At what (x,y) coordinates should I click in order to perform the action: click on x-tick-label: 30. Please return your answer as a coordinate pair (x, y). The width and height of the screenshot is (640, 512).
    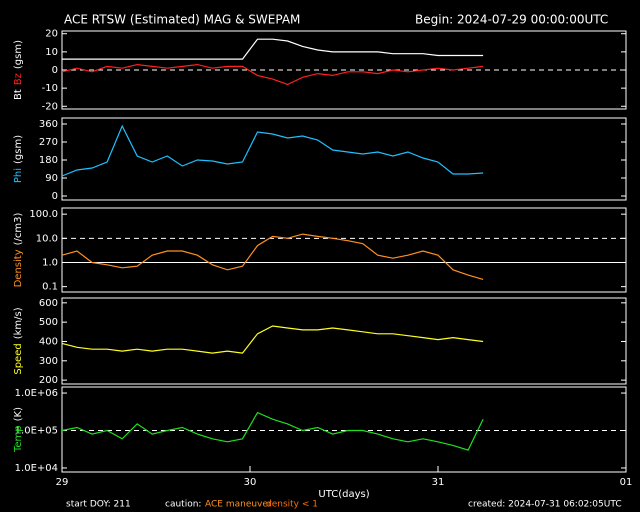
    Looking at the image, I should click on (250, 482).